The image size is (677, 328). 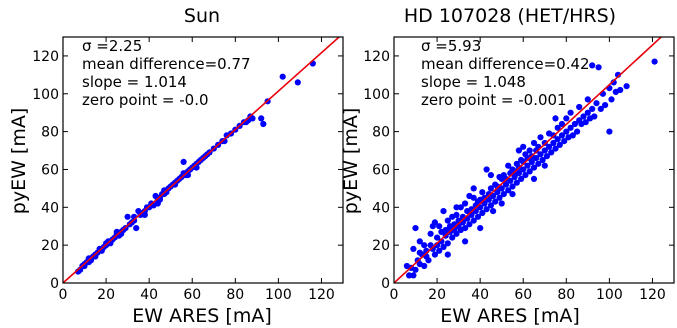 What do you see at coordinates (376, 95) in the screenshot?
I see `y-tick-label-right-100: 100` at bounding box center [376, 95].